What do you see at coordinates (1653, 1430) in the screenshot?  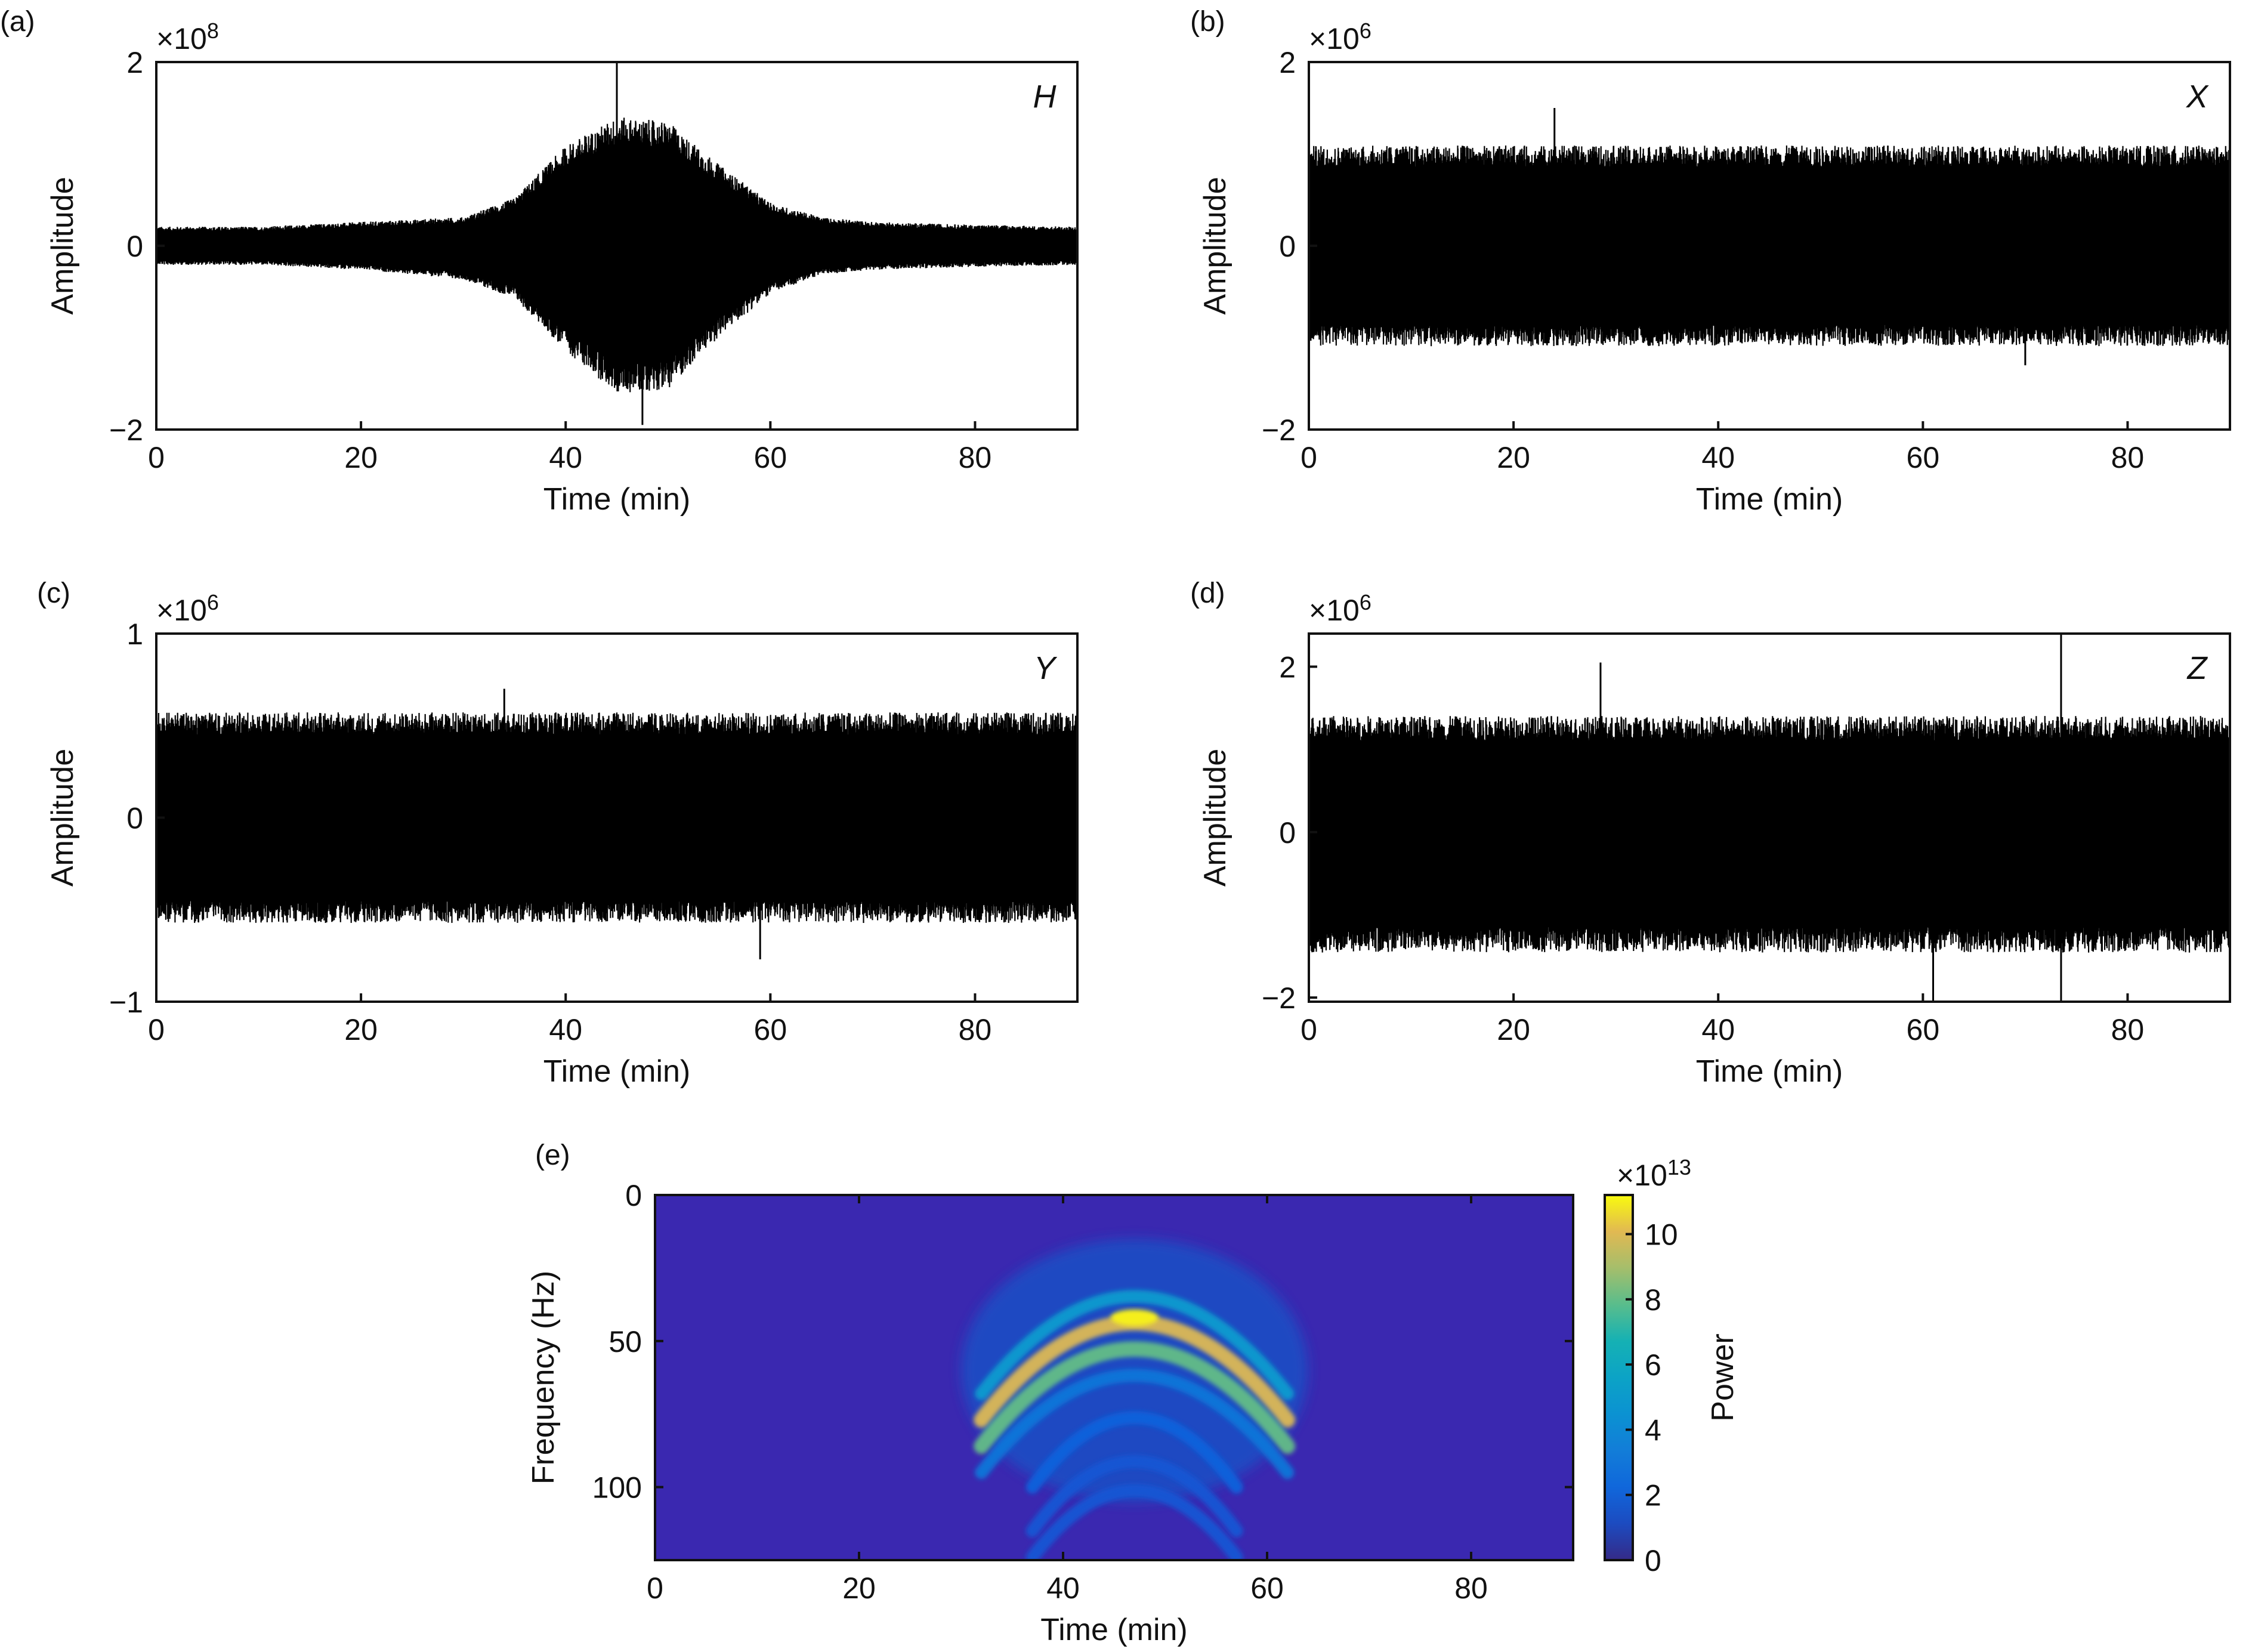 I see `colorbar-tick-label: 4` at bounding box center [1653, 1430].